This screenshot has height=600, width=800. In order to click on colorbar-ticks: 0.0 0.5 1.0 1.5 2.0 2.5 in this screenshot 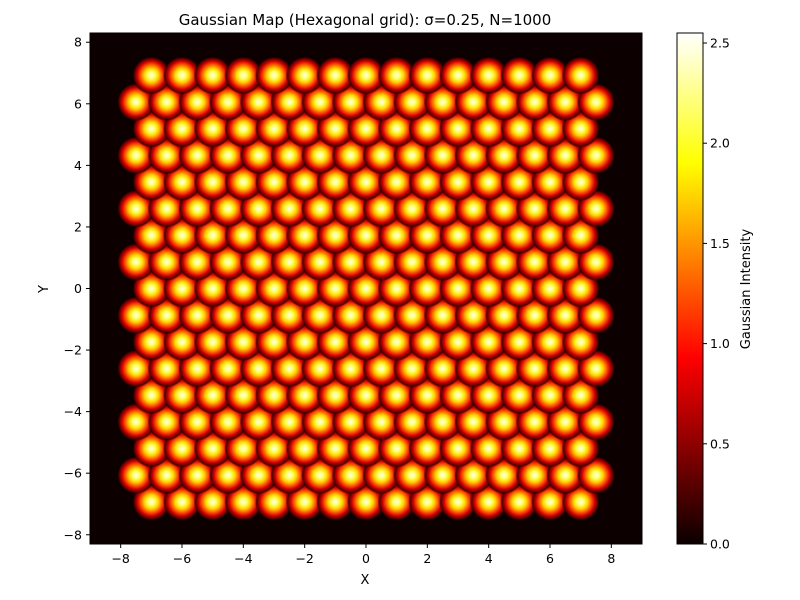, I will do `click(716, 294)`.